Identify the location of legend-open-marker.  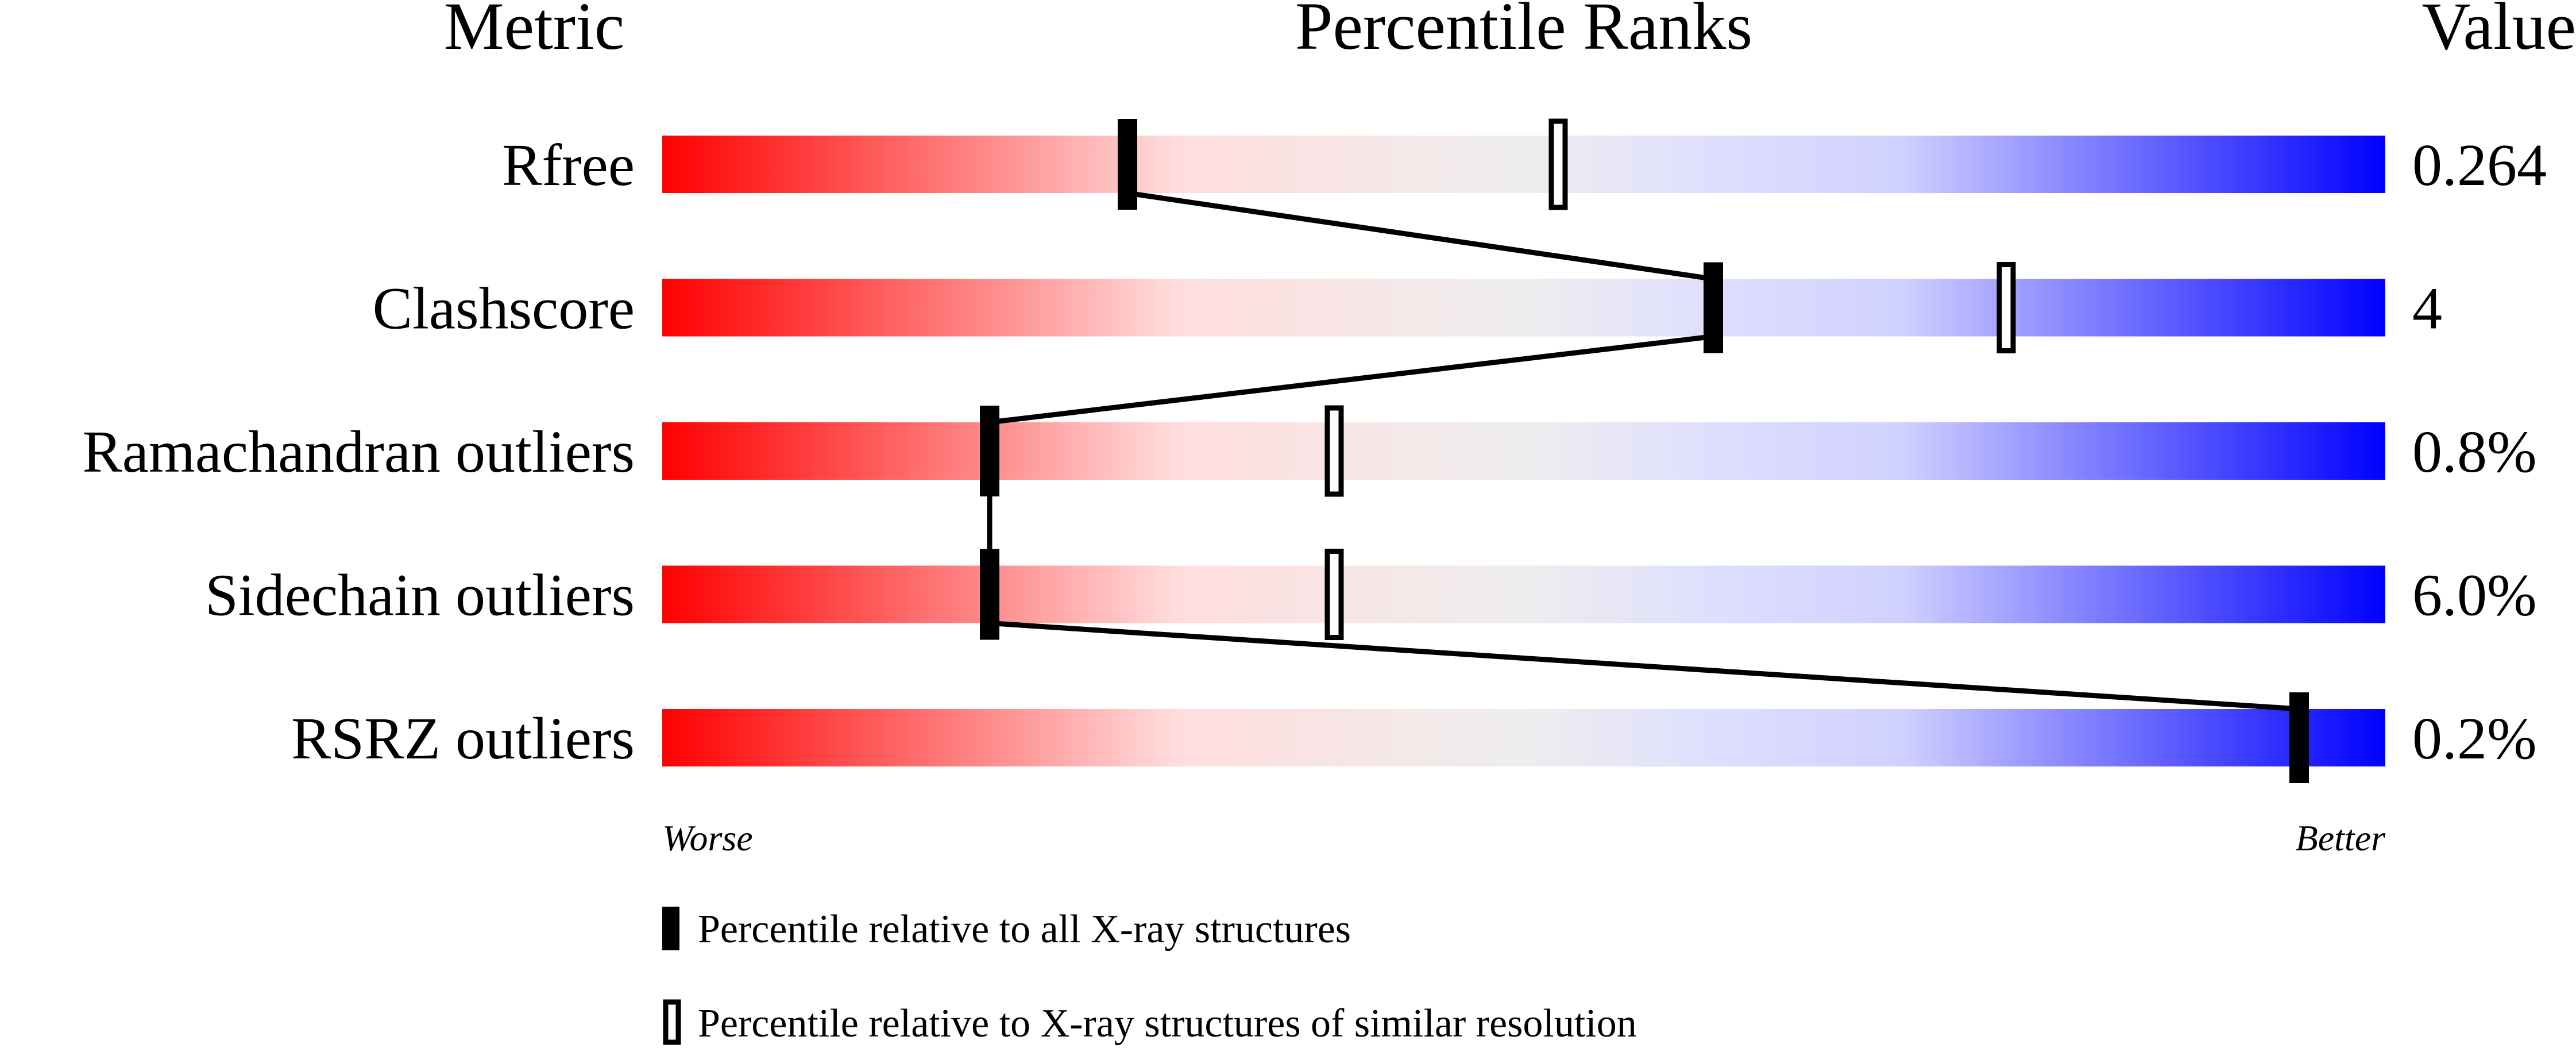
(672, 1022).